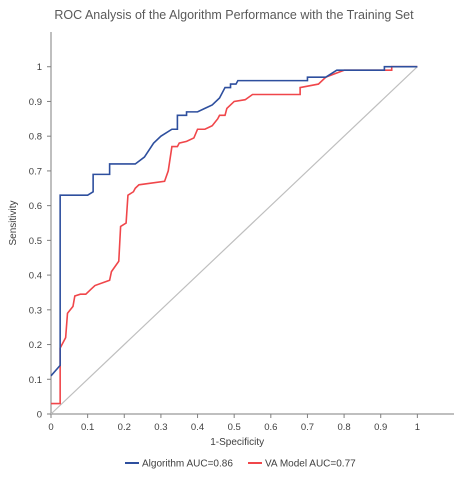 The image size is (468, 479). Describe the element at coordinates (39, 67) in the screenshot. I see `y-tick-label: 1` at that location.